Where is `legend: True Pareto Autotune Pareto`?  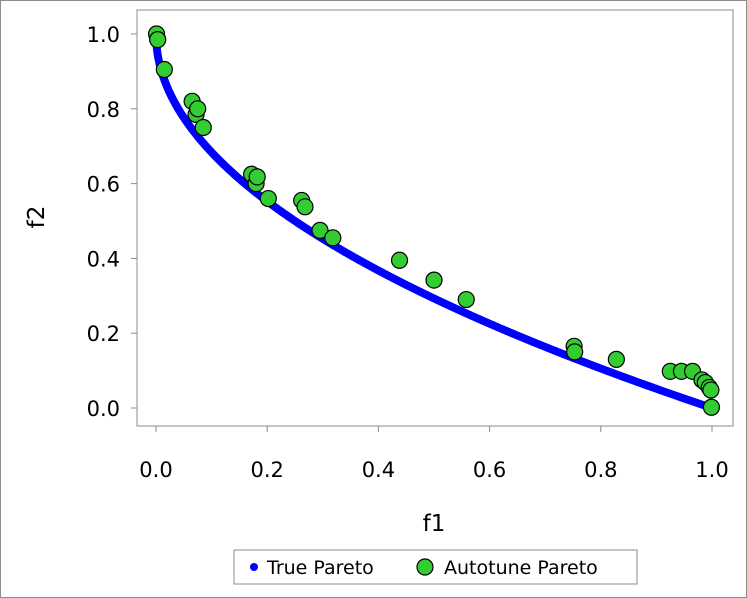 legend: True Pareto Autotune Pareto is located at coordinates (435, 567).